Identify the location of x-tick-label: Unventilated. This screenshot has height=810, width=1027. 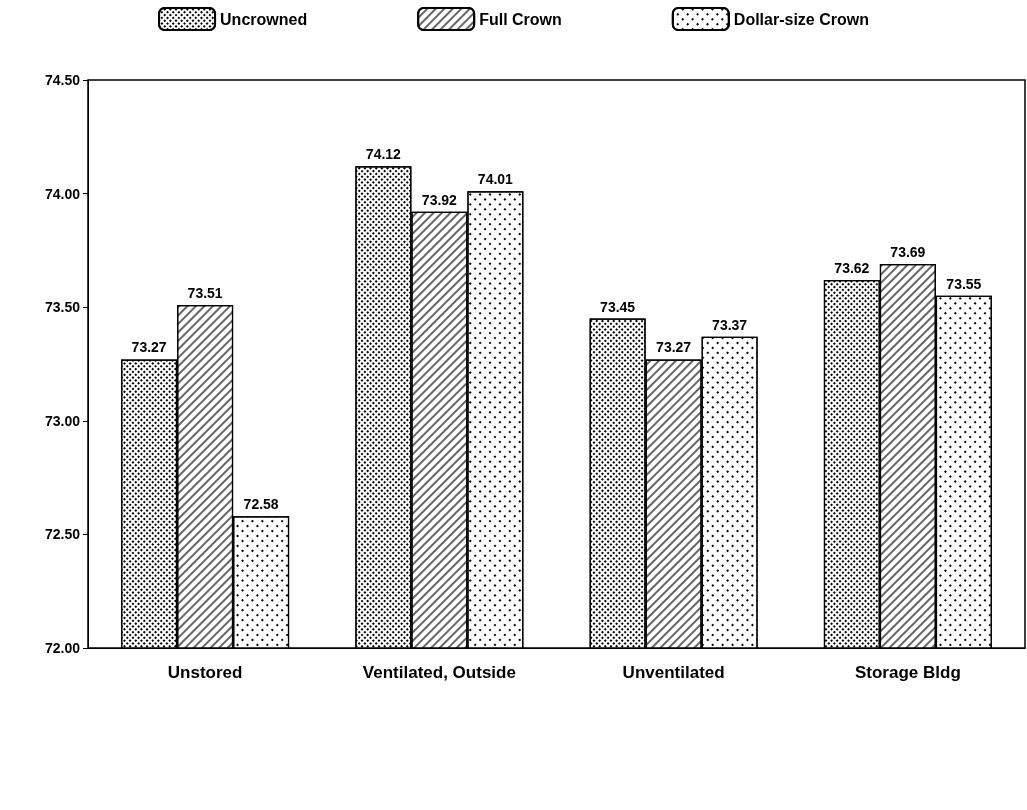
(673, 672).